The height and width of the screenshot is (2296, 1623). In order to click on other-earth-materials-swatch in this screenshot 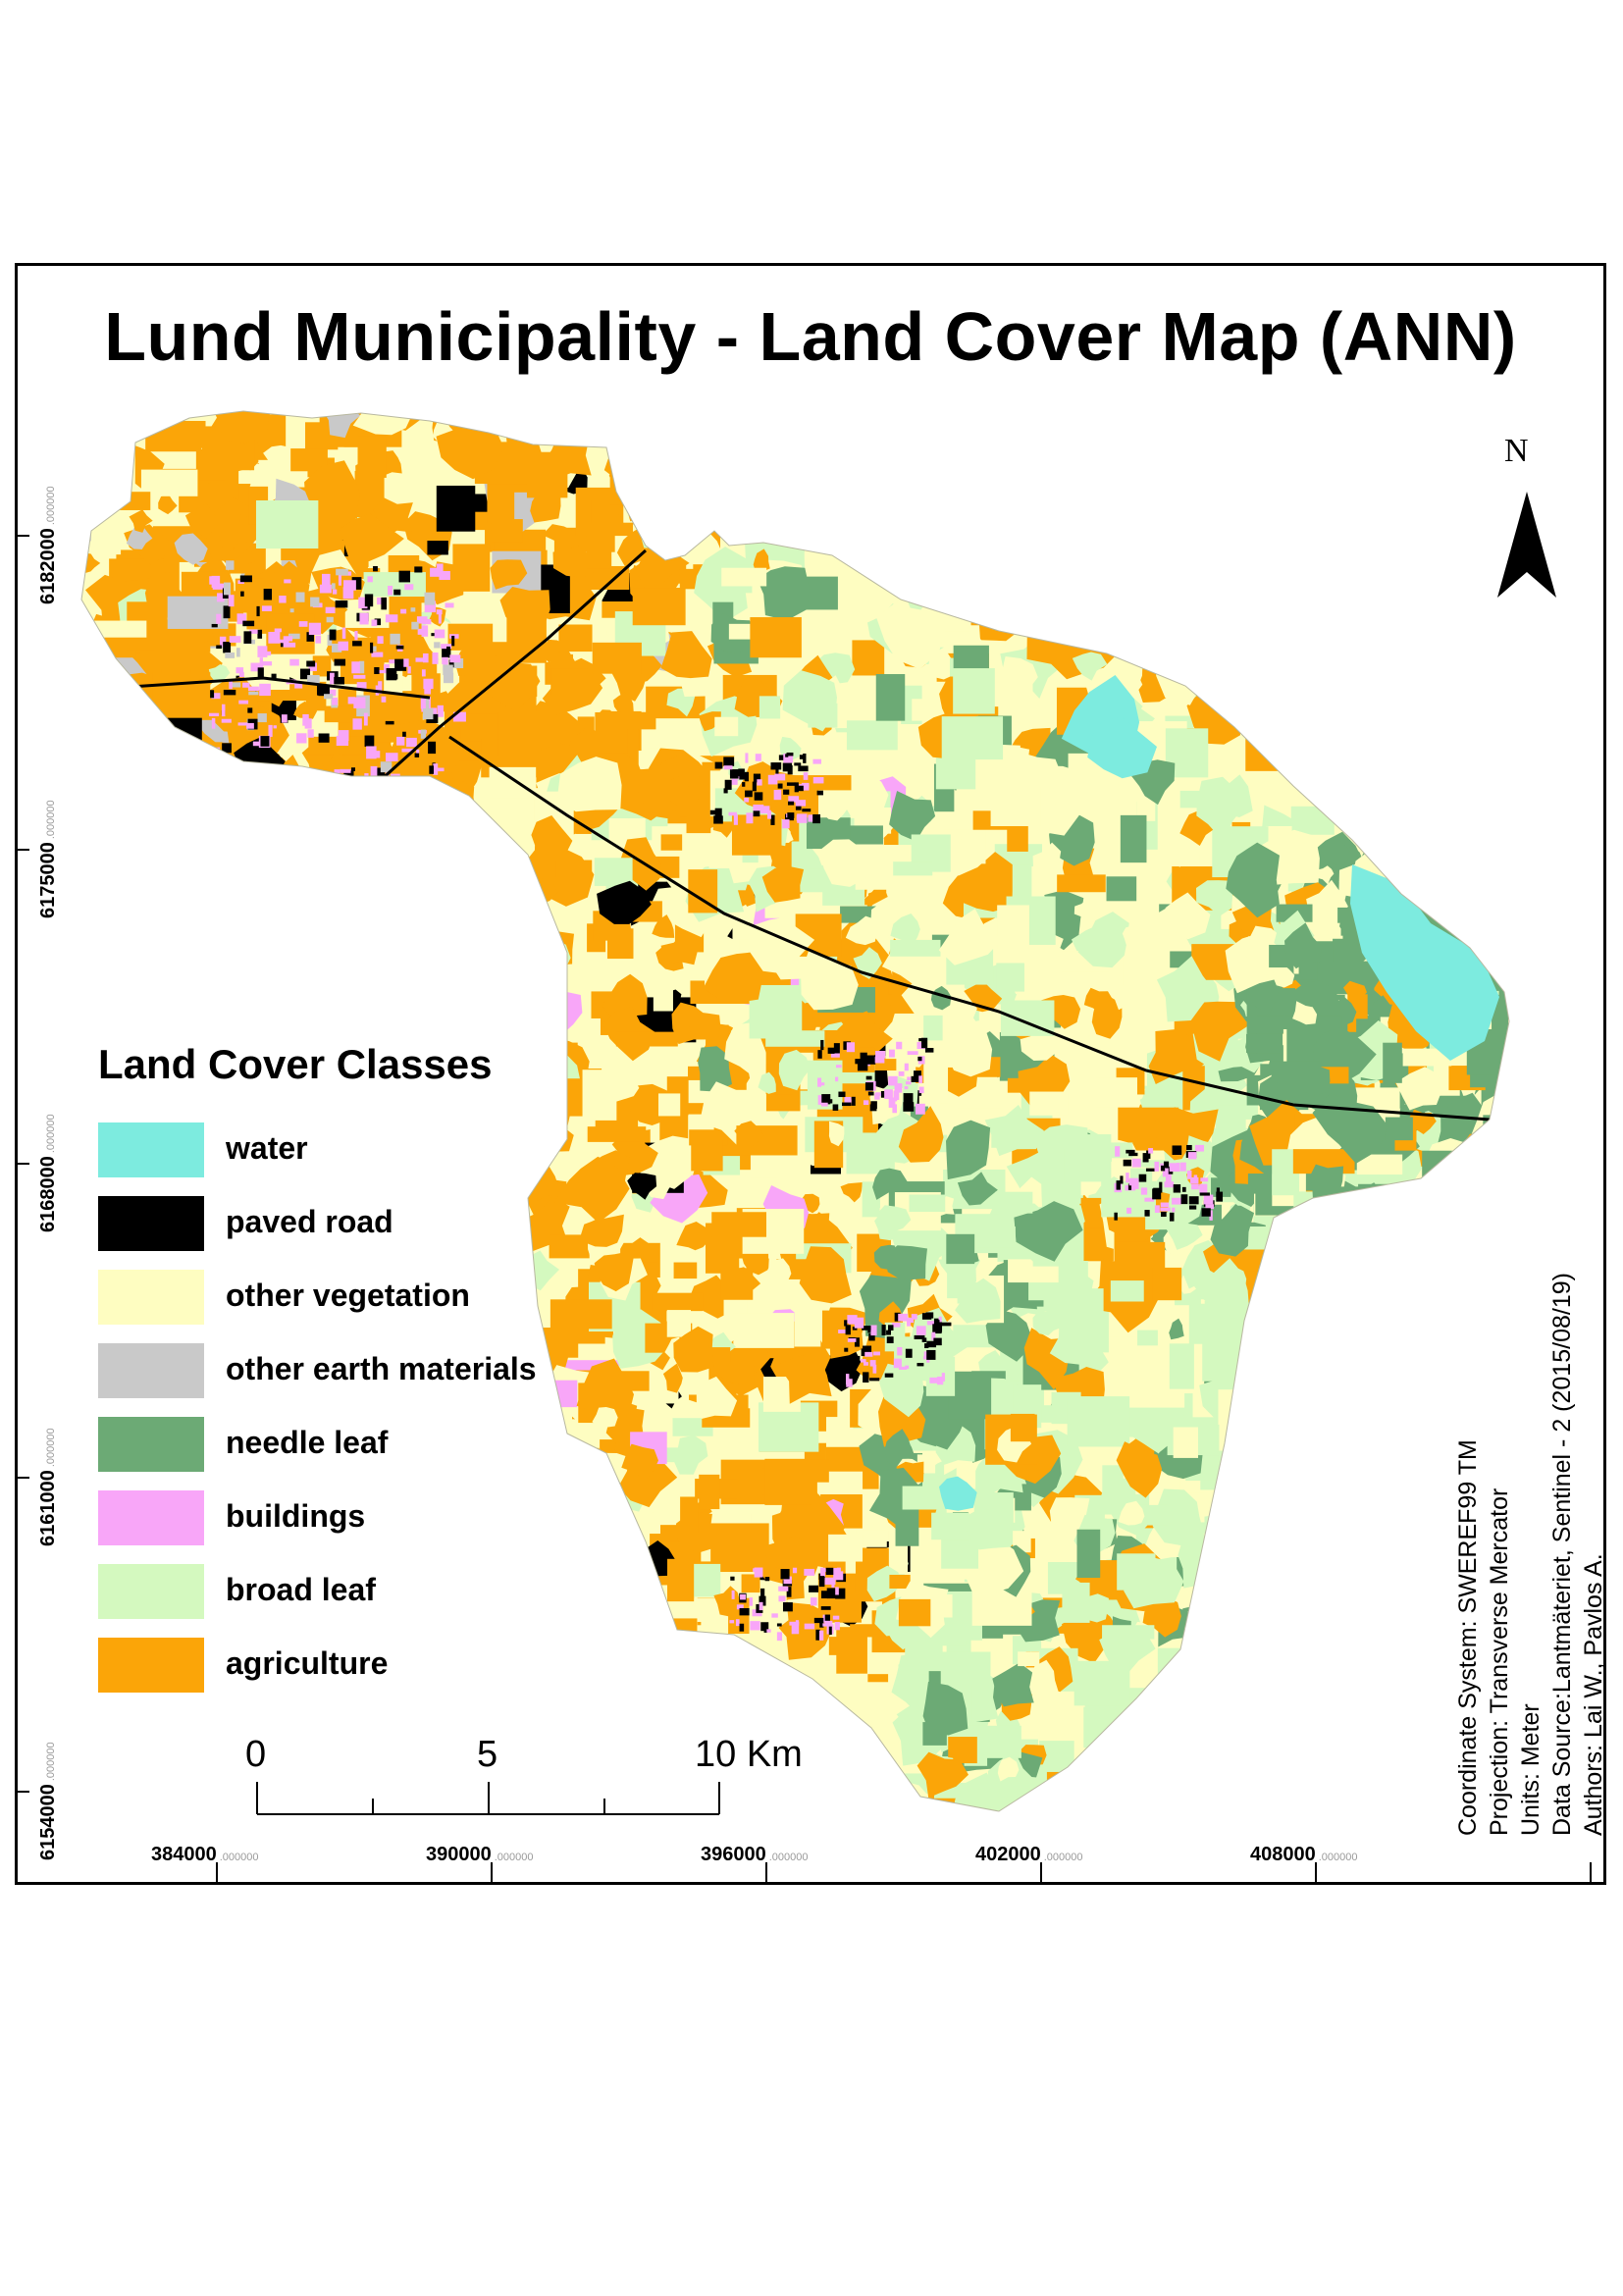, I will do `click(151, 1370)`.